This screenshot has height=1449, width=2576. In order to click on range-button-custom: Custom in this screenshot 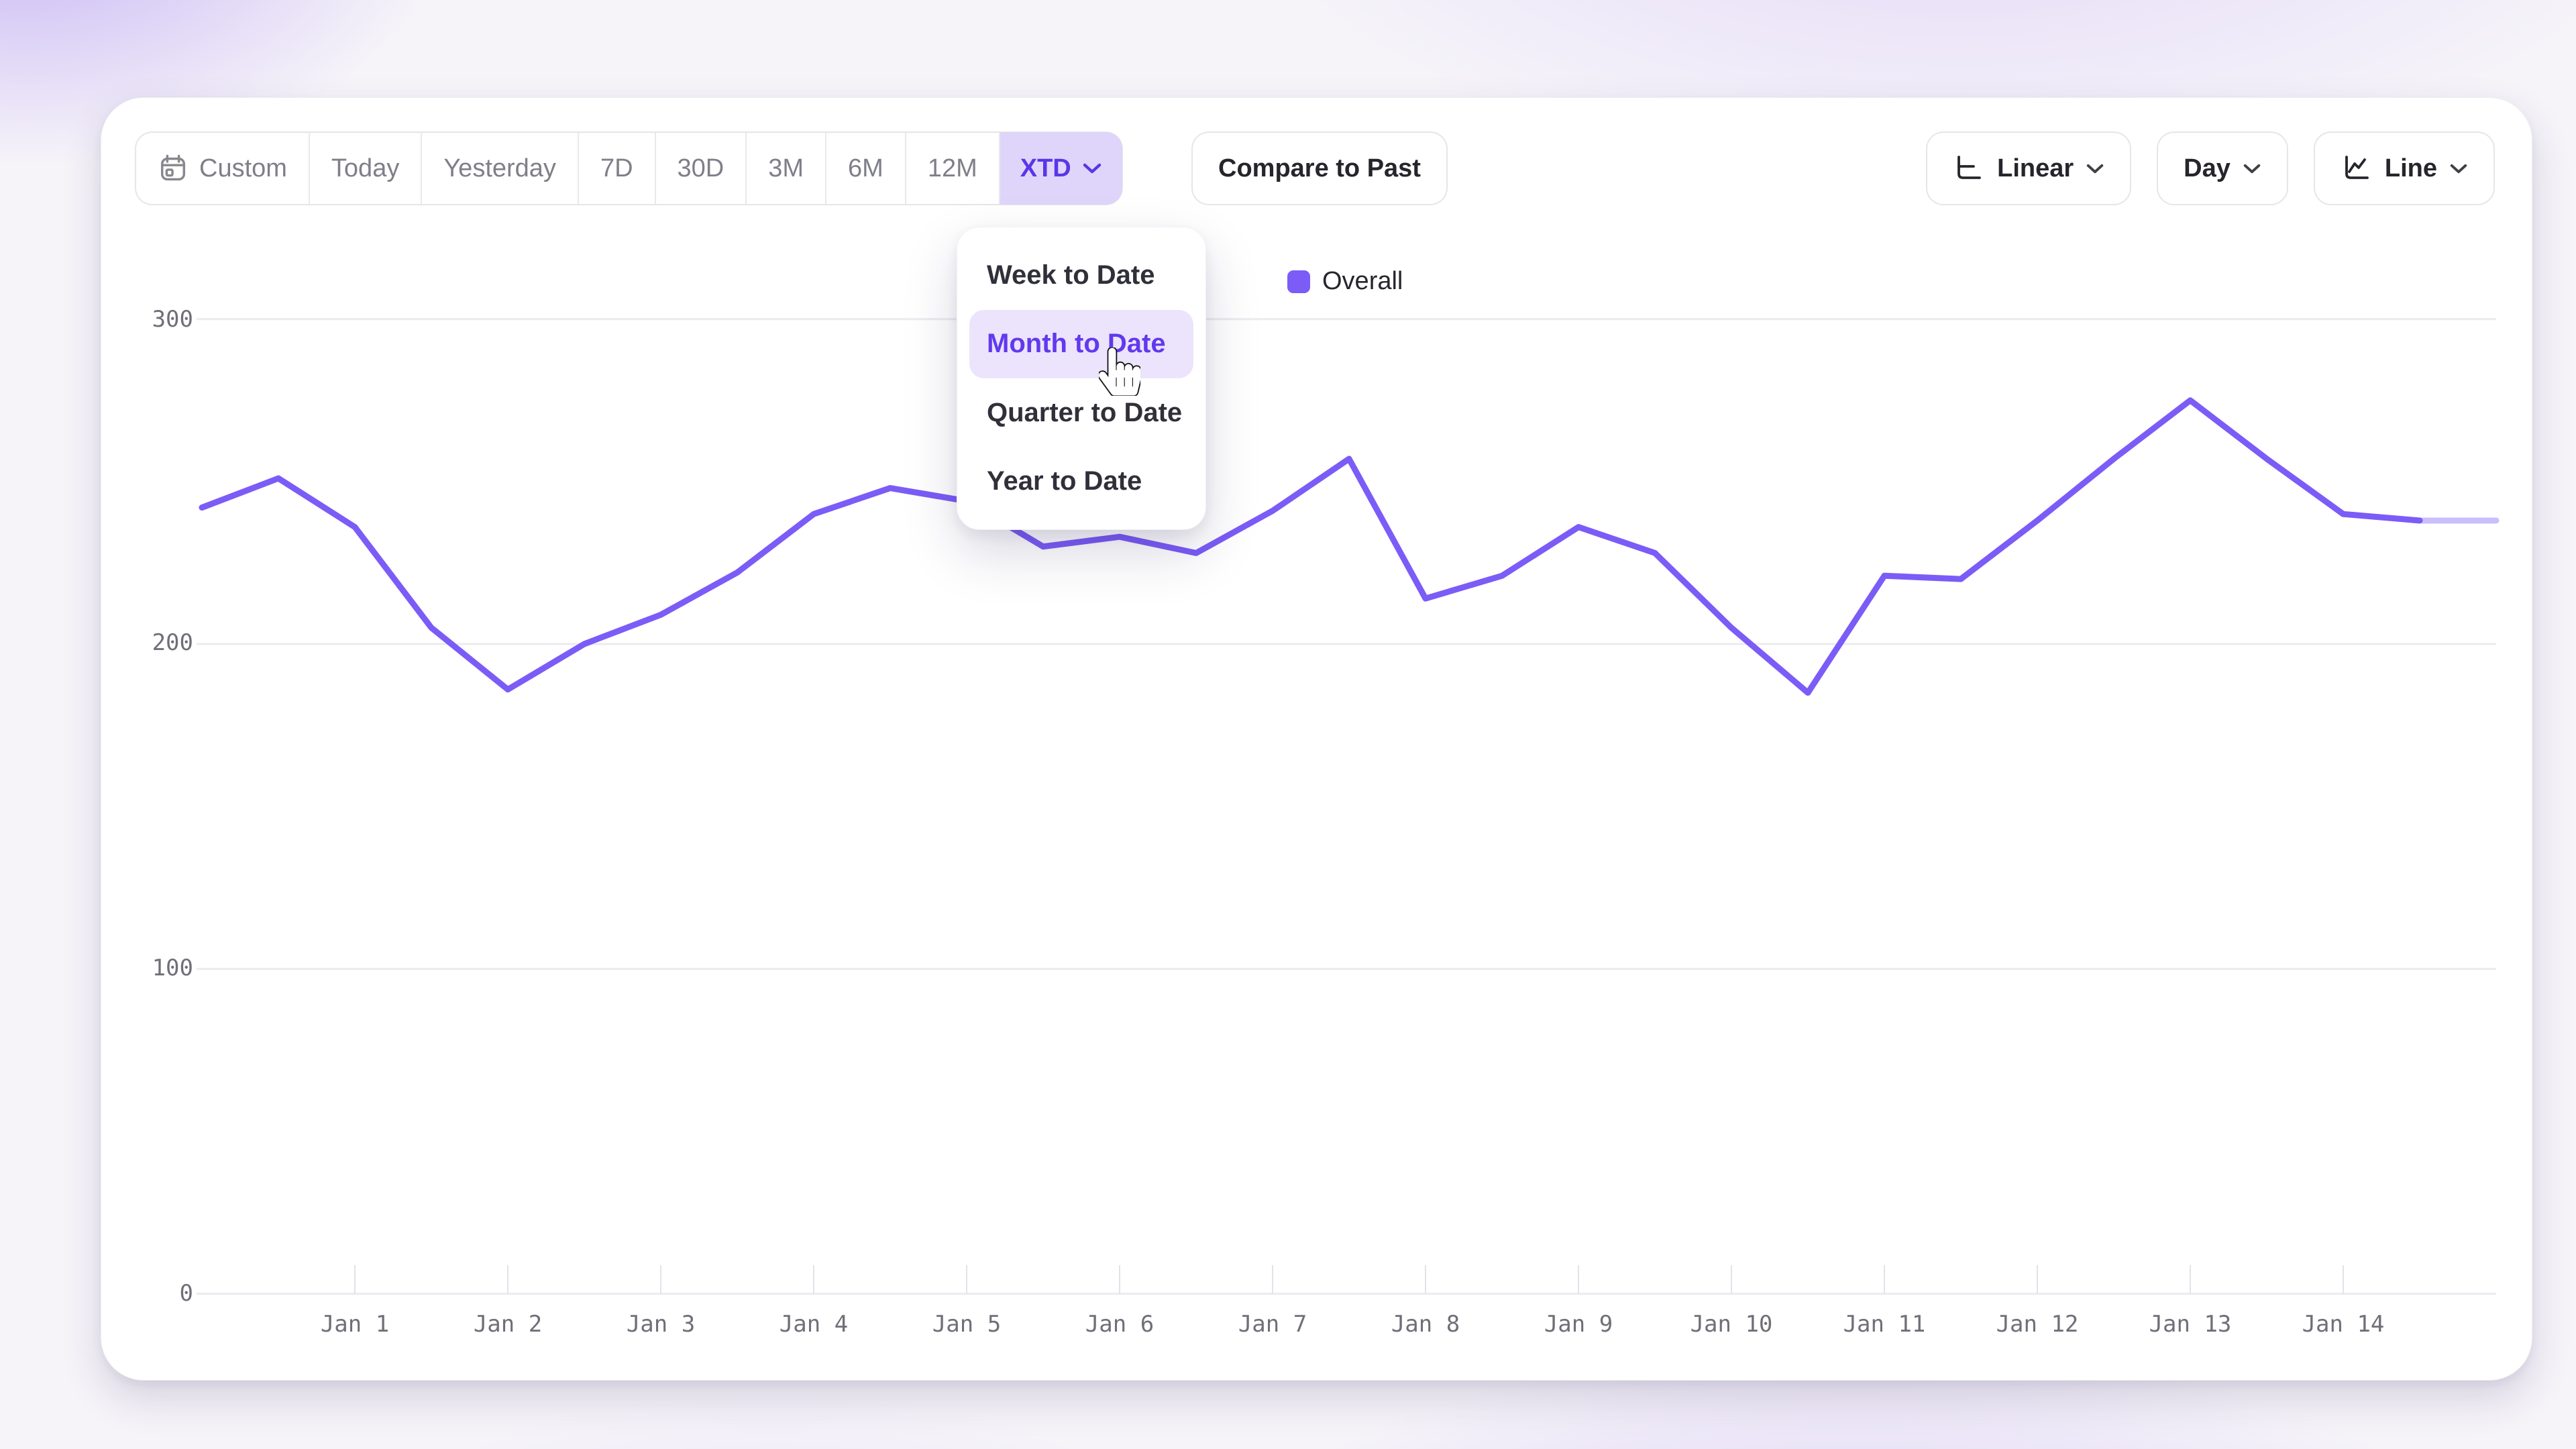, I will do `click(223, 168)`.